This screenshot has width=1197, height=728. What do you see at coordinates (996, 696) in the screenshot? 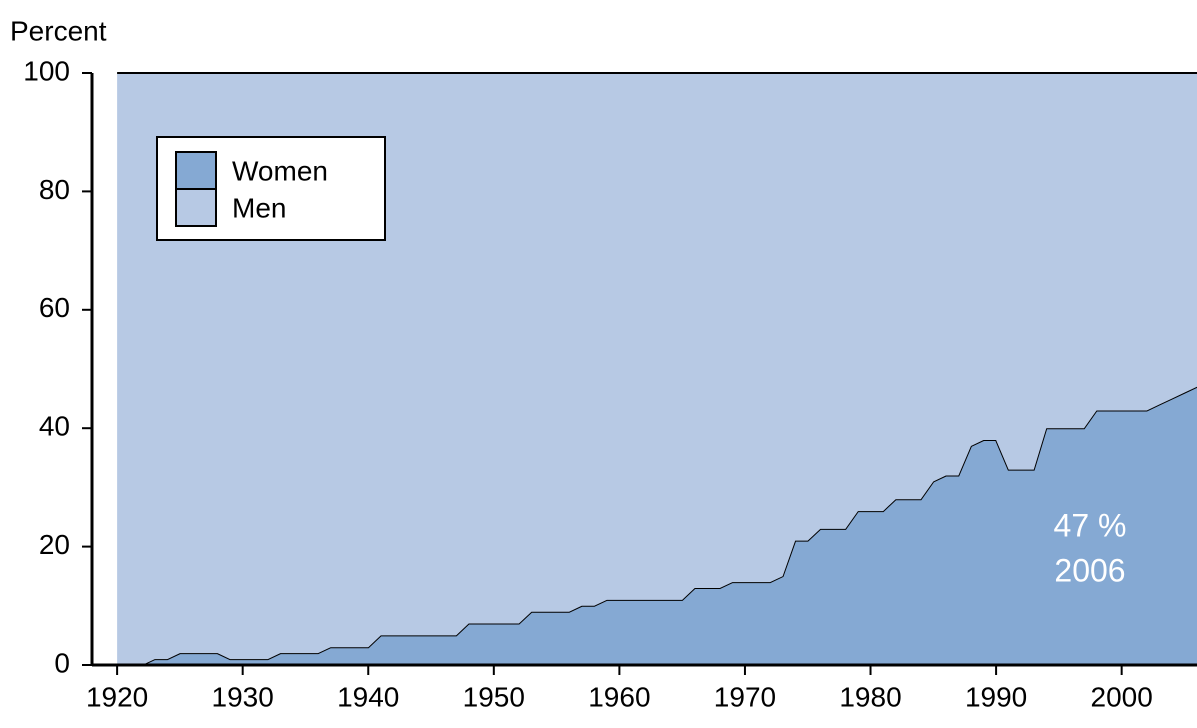
I see `x-tick-label: 1990` at bounding box center [996, 696].